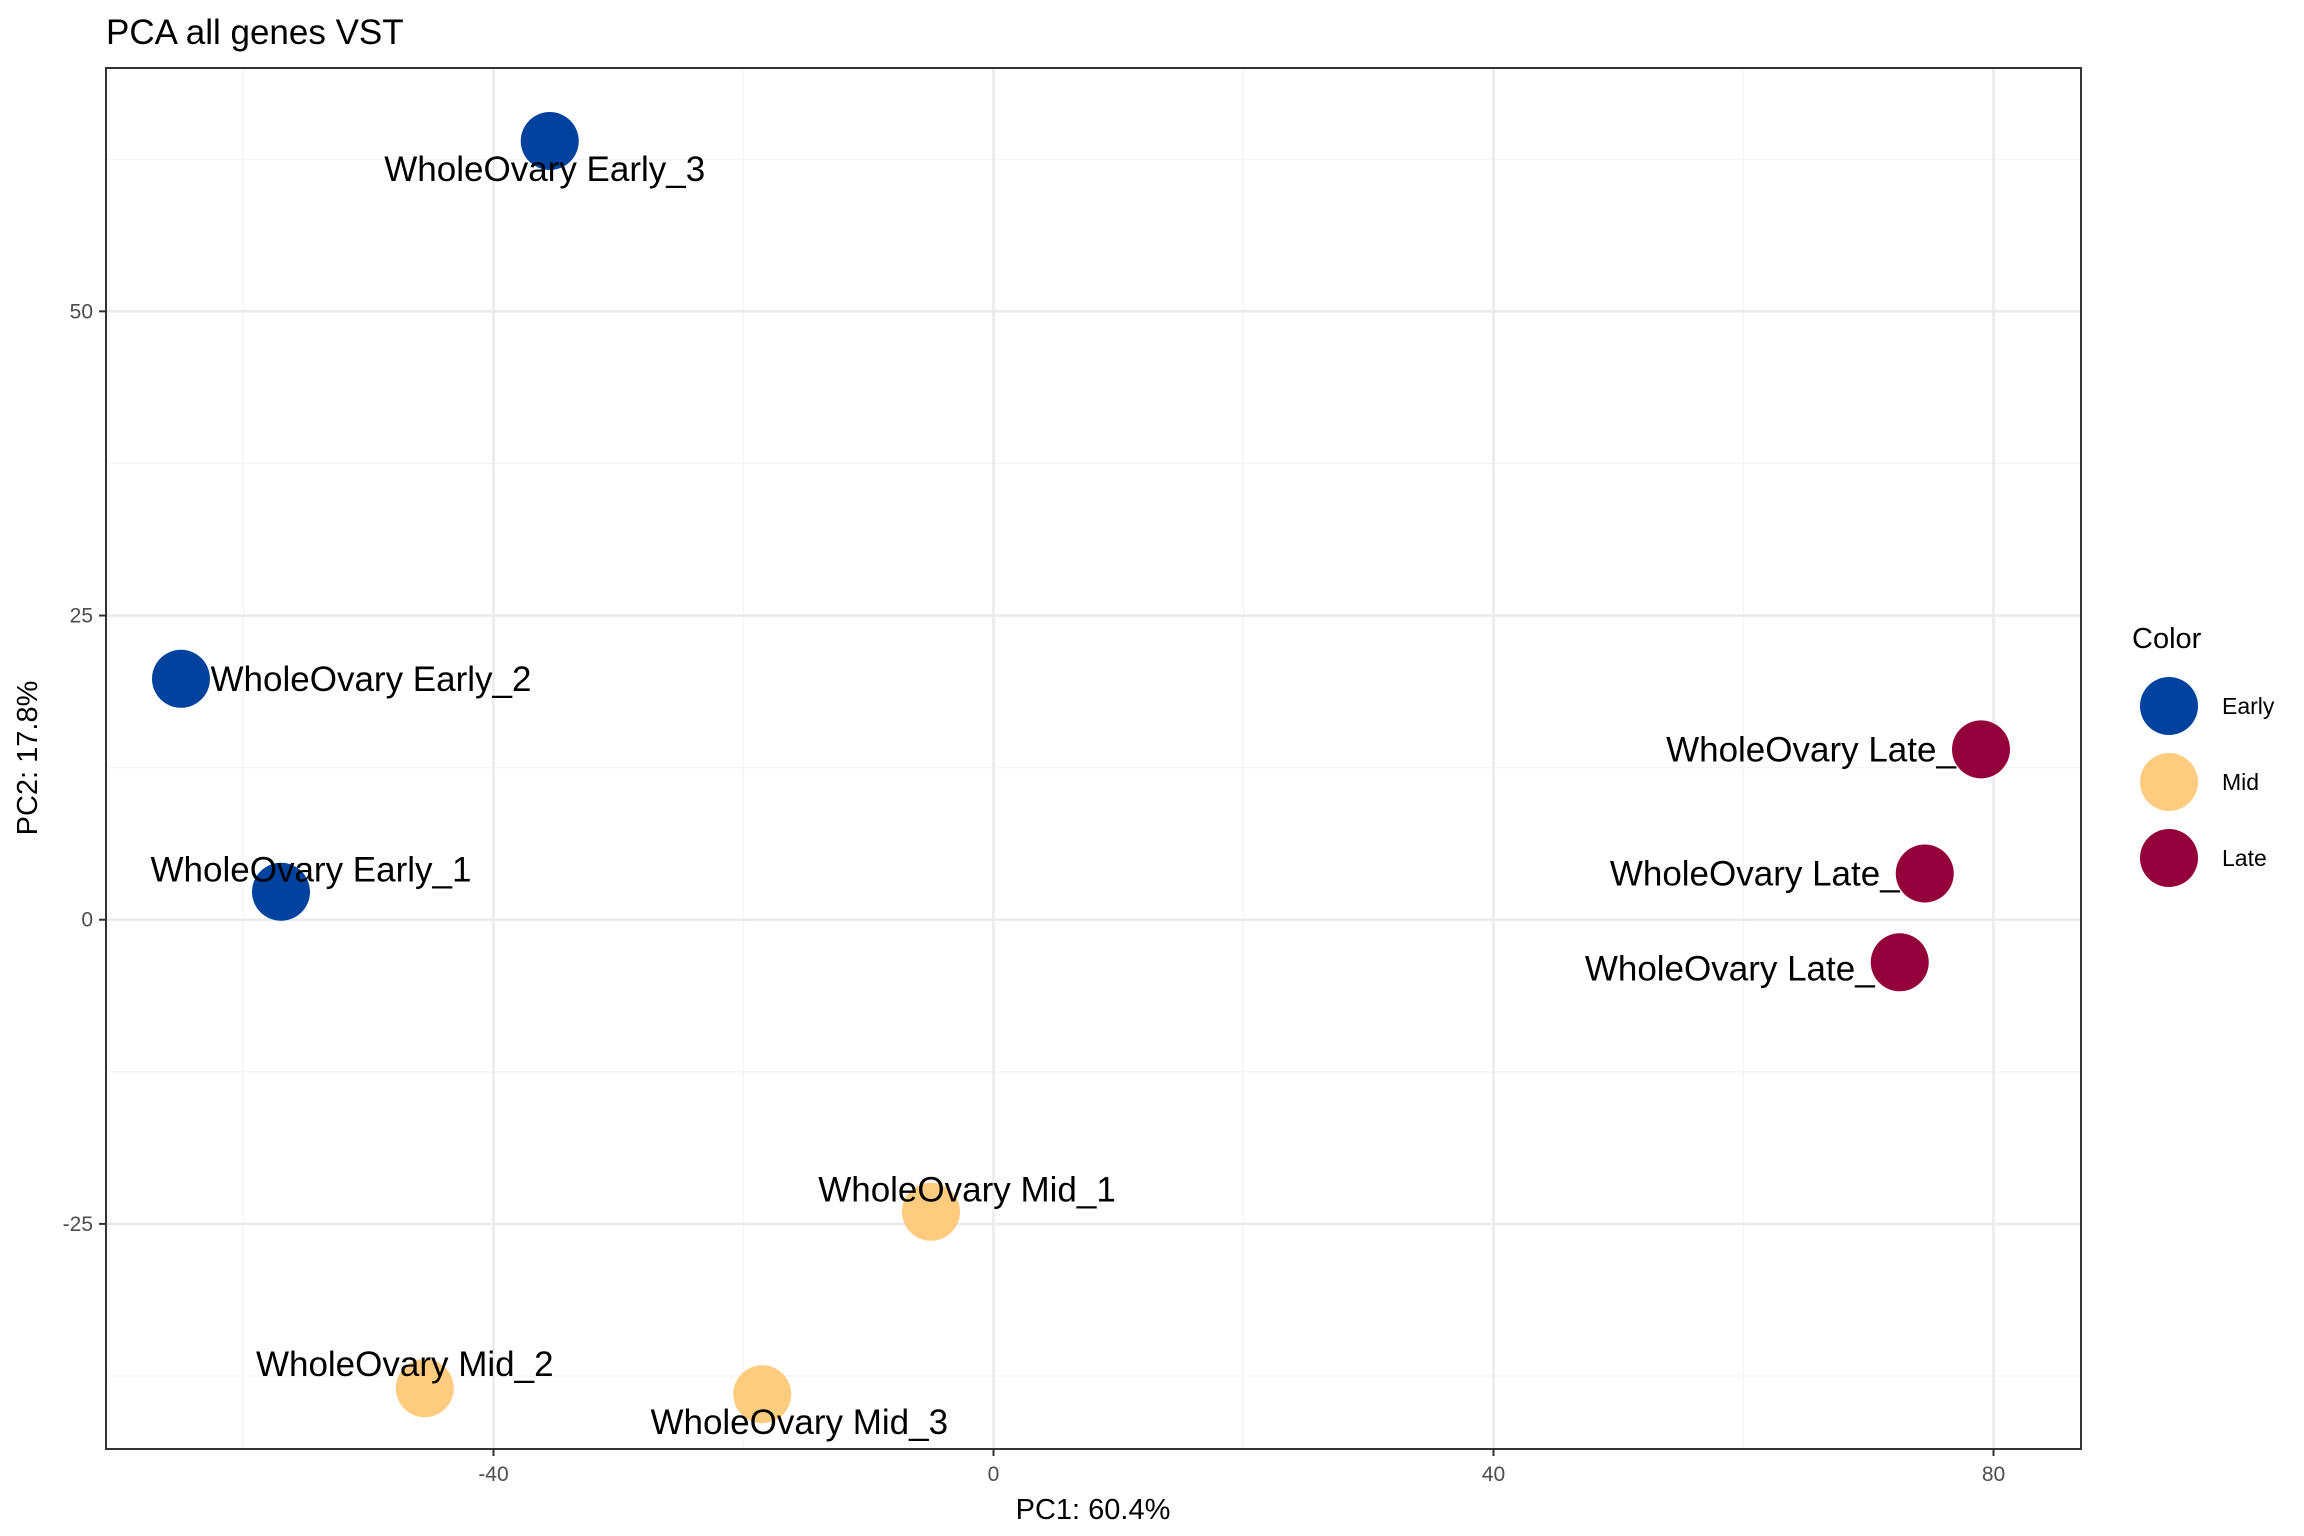 The width and height of the screenshot is (2304, 1536). Describe the element at coordinates (2207, 782) in the screenshot. I see `legend-entries: Early Mid Late` at that location.